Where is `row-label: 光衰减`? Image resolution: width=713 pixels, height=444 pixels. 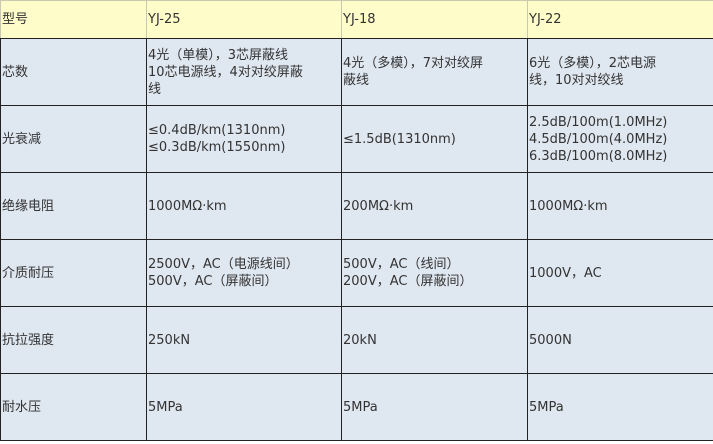 row-label: 光衰减 is located at coordinates (73, 139).